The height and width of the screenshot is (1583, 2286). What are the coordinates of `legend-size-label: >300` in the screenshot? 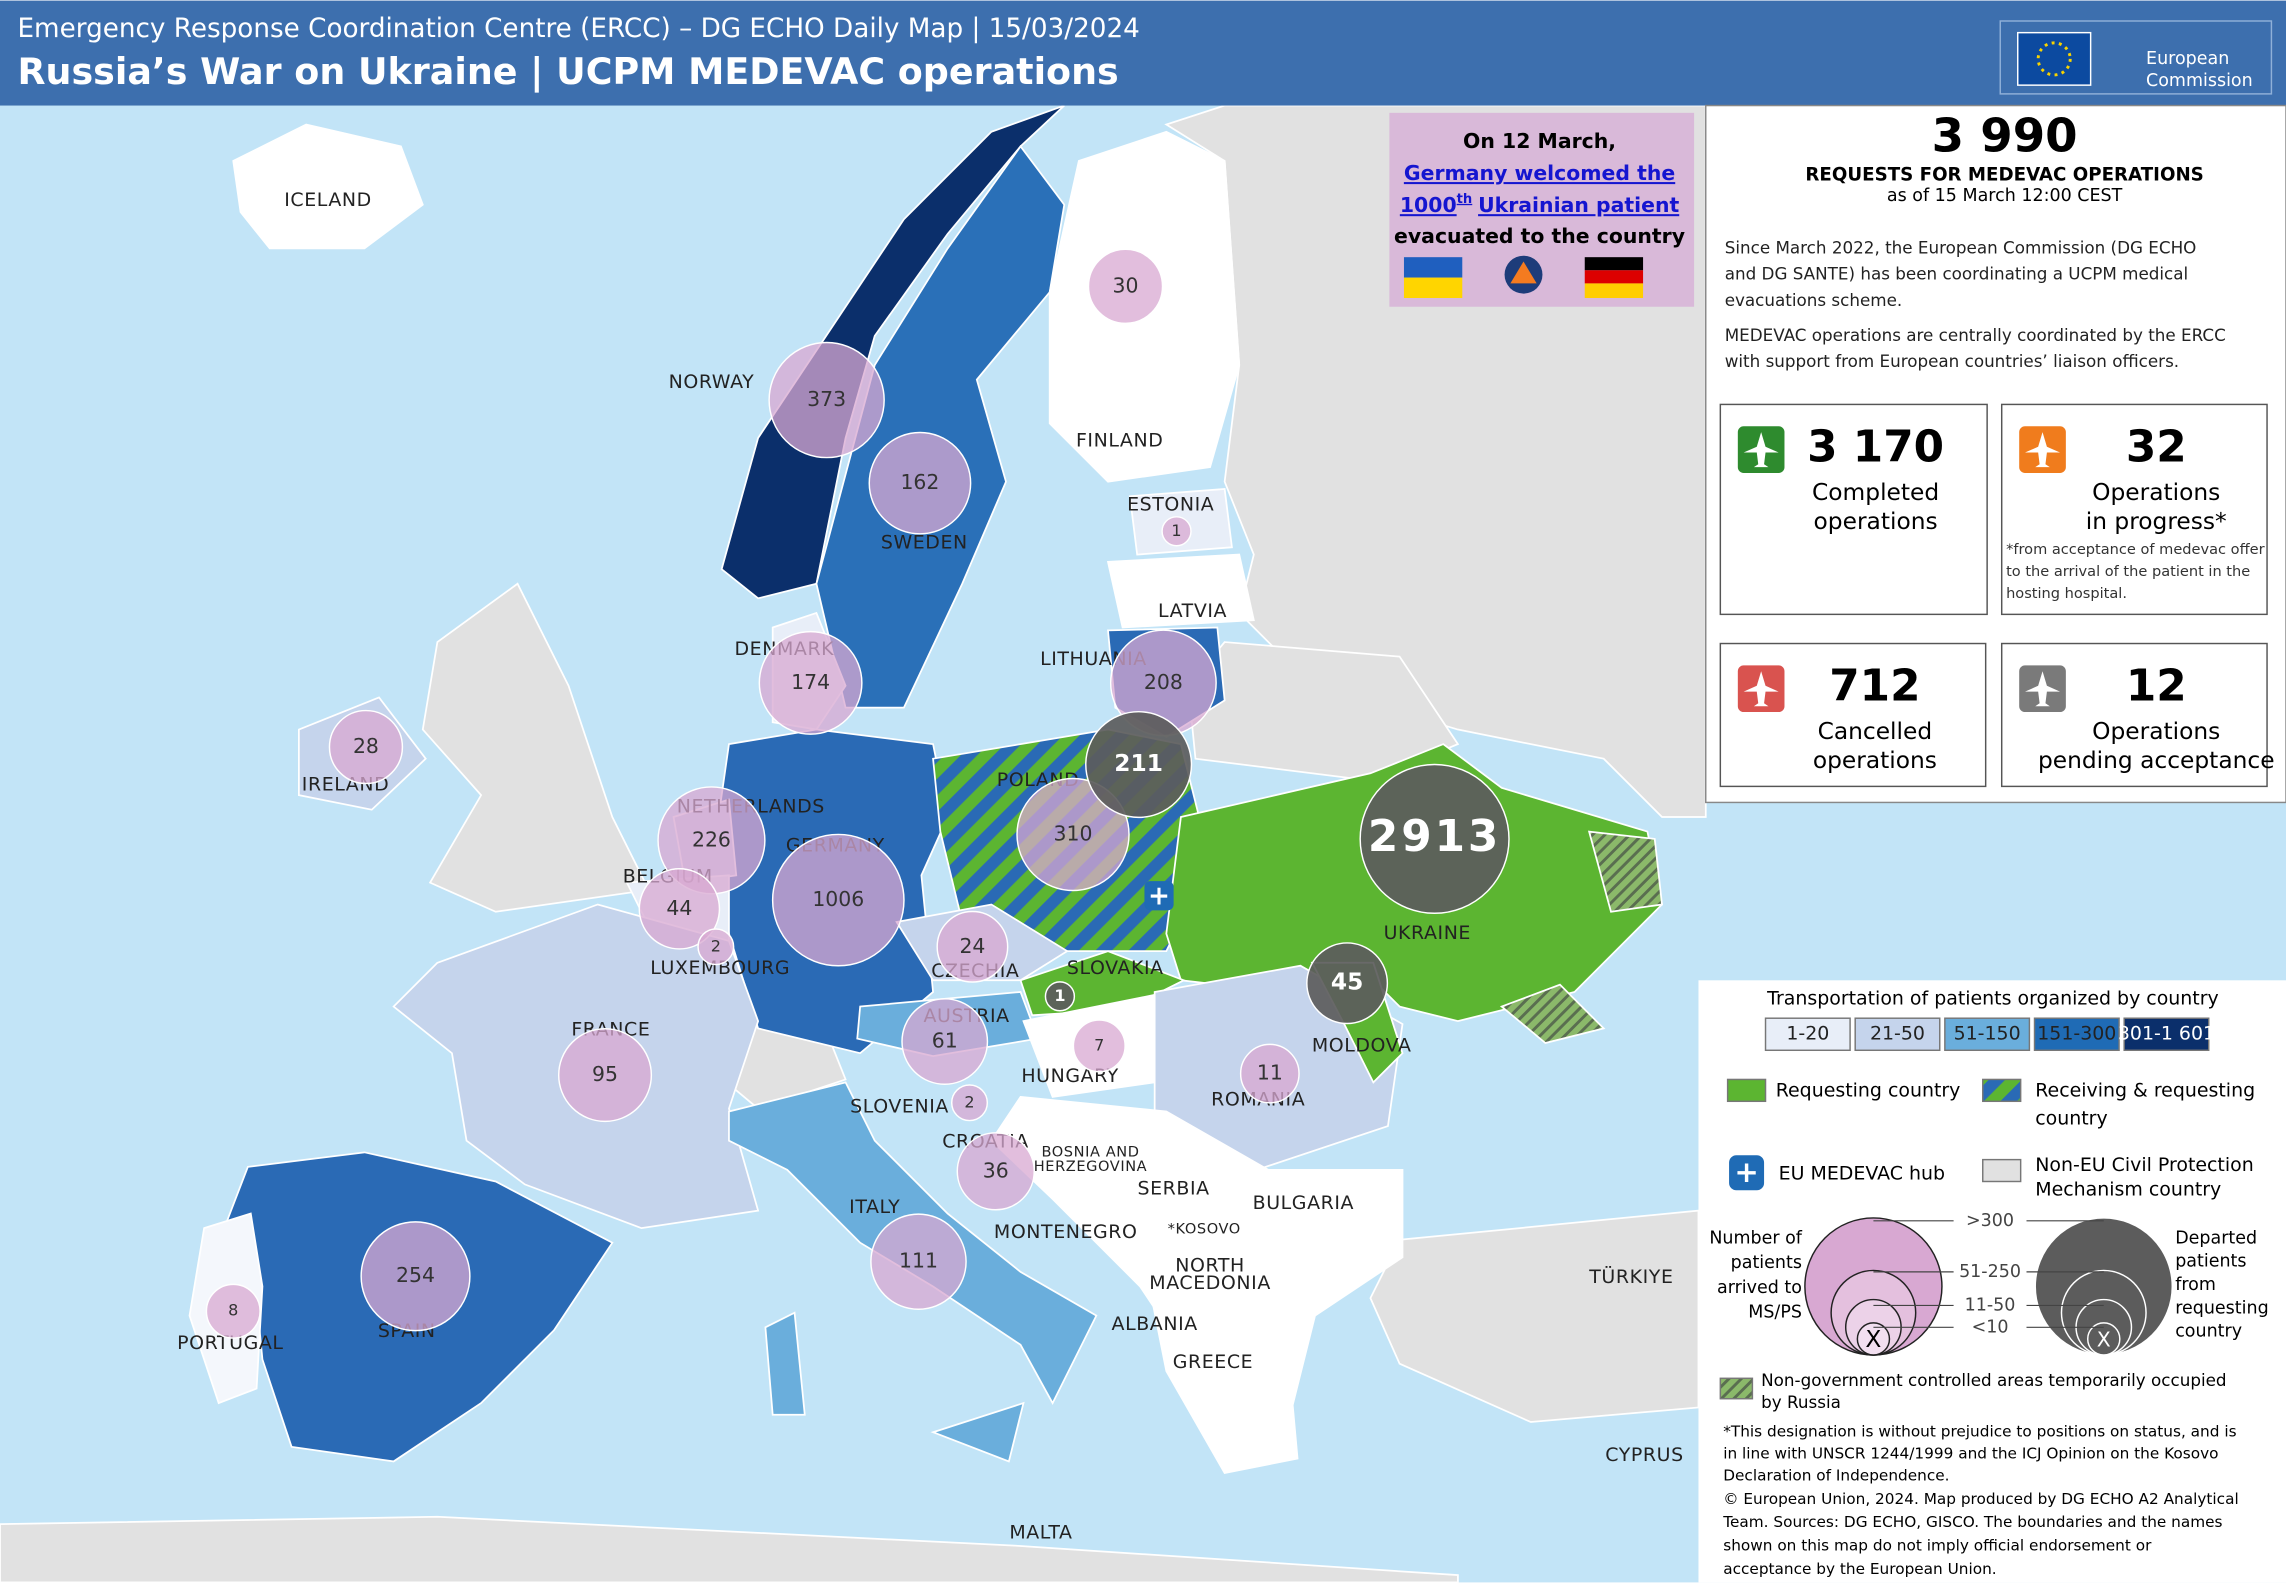 It's located at (1990, 1221).